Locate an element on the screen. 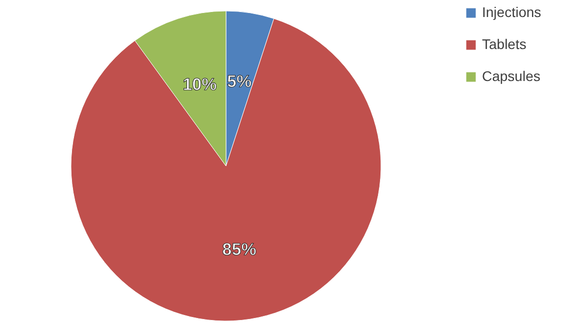 The image size is (562, 333). data-label: 5% is located at coordinates (239, 82).